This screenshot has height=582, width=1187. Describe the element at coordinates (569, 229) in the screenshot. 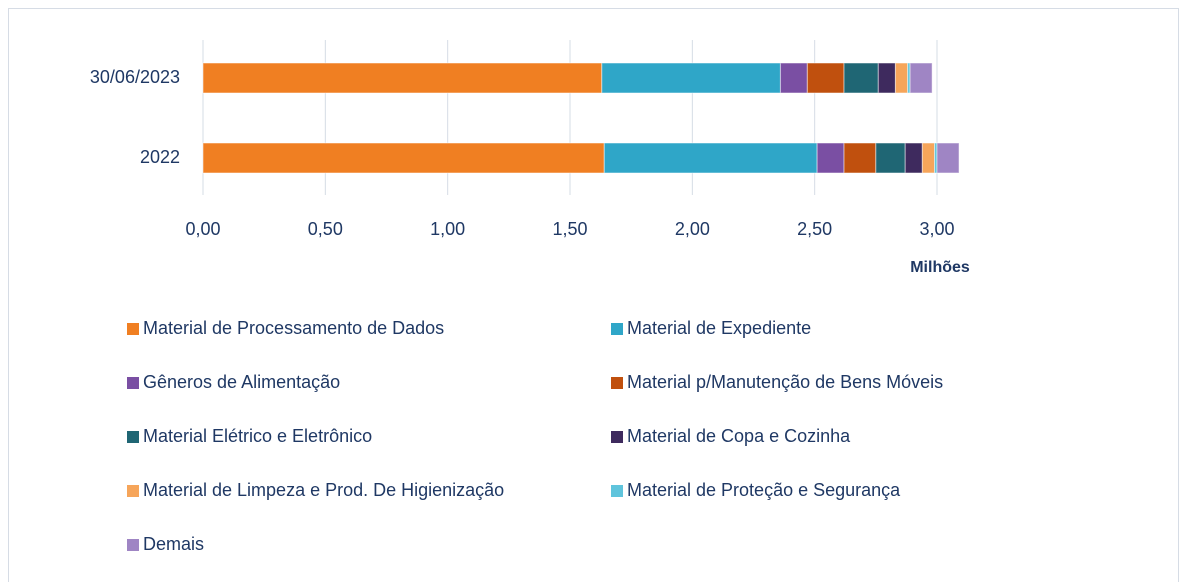

I see `x-tick-label: 1,50` at that location.